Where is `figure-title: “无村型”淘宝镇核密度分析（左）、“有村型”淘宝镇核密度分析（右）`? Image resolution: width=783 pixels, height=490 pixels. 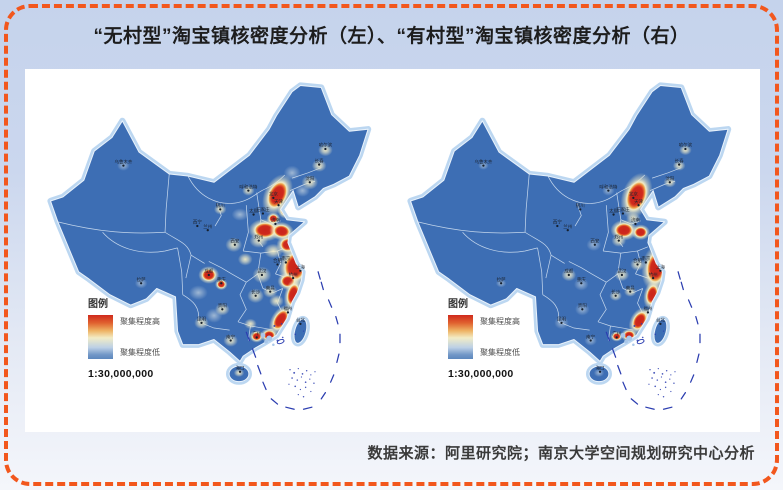
figure-title: “无村型”淘宝镇核密度分析（左）、“有村型”淘宝镇核密度分析（右） is located at coordinates (391, 36).